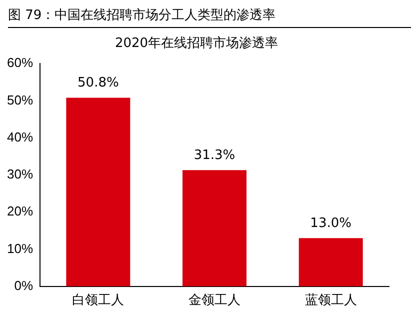  Describe the element at coordinates (196, 43) in the screenshot. I see `chart-subtitle: 2020年在线招聘市场渗透率` at that location.